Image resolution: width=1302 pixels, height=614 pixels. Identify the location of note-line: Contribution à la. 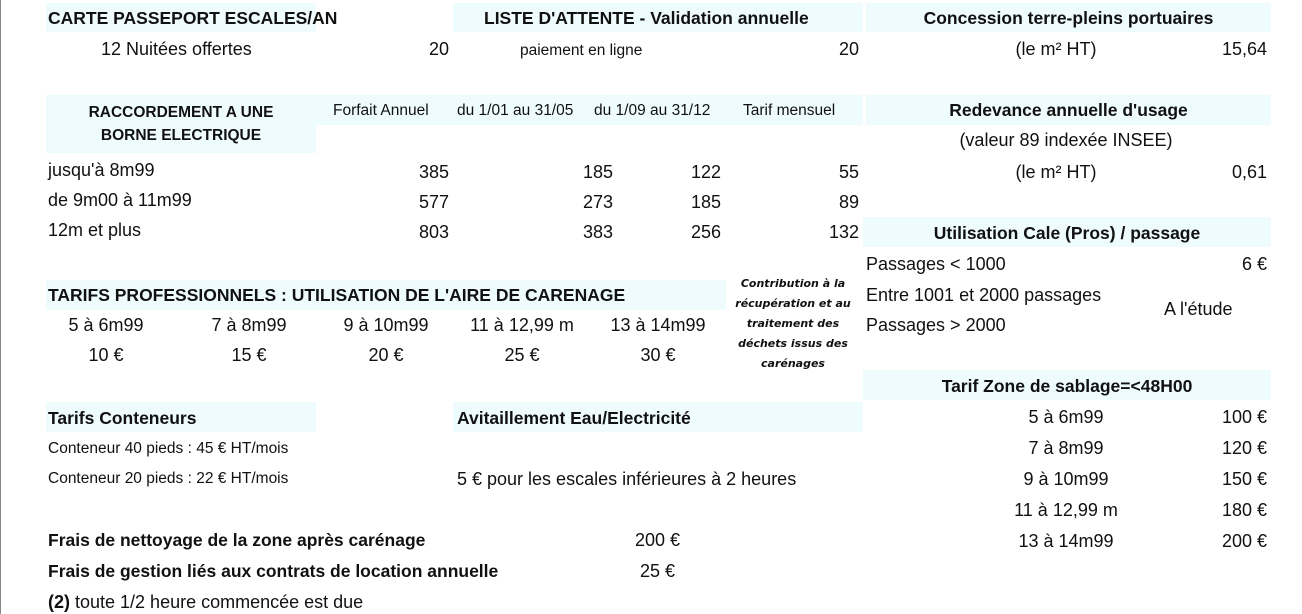
(793, 283).